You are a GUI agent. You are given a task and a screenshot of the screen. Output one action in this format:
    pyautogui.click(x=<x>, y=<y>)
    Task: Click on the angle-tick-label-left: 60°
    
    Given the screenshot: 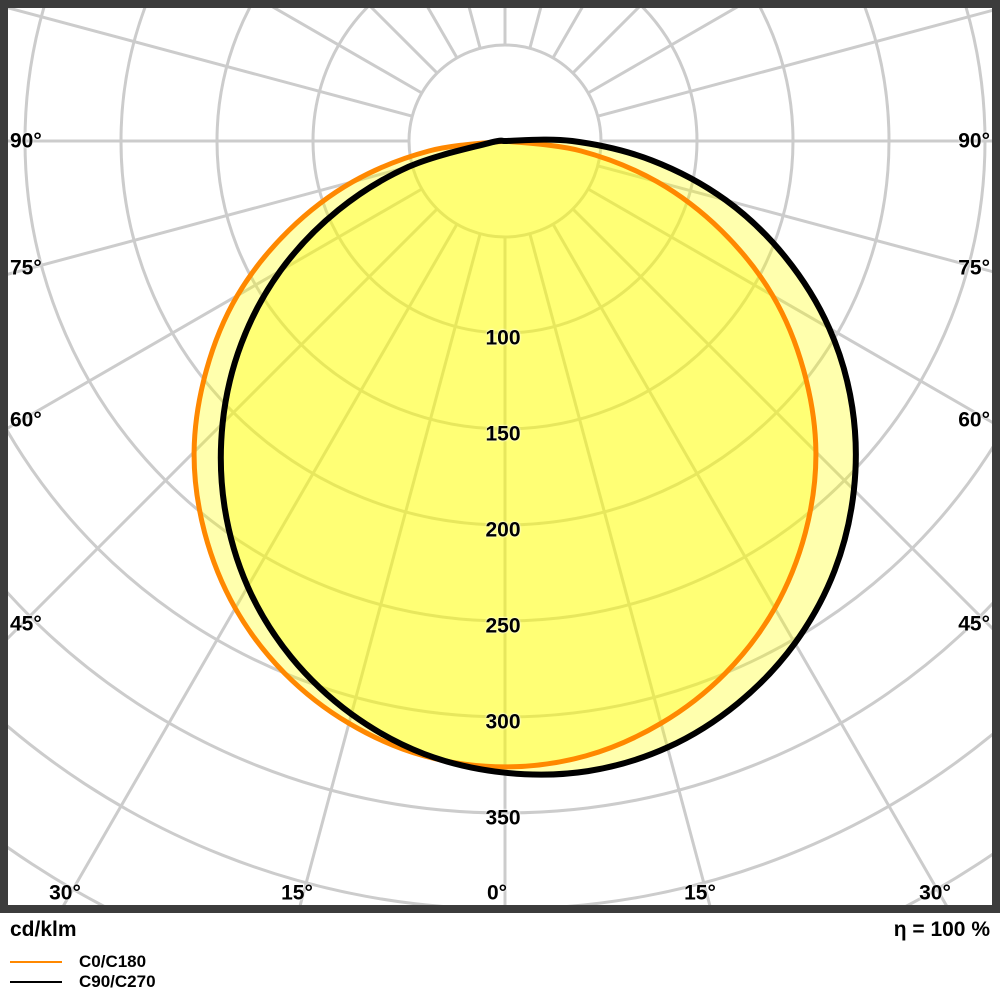 What is the action you would take?
    pyautogui.click(x=26, y=420)
    